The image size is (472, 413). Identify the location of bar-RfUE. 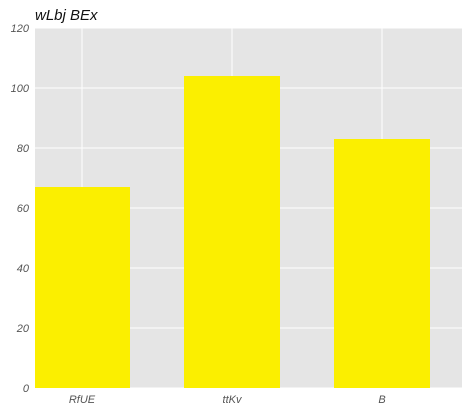
(82, 287).